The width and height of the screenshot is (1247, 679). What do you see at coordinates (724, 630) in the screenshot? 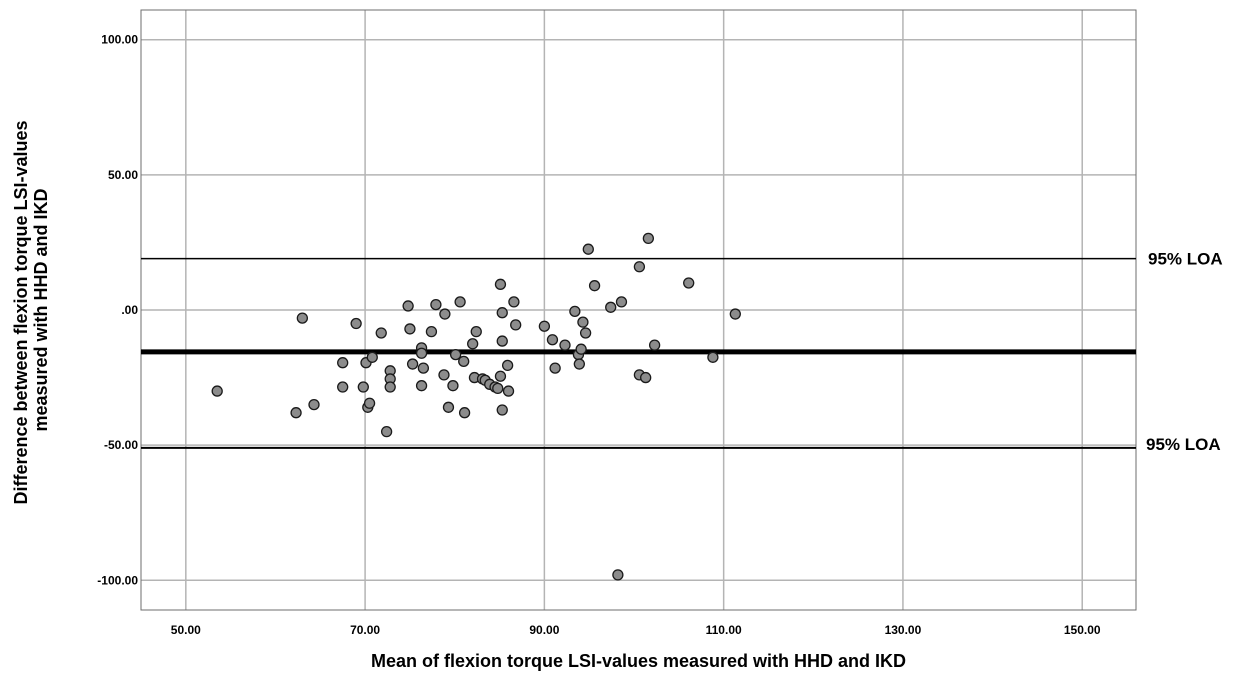
I see `x-tick-label: 110.00` at bounding box center [724, 630].